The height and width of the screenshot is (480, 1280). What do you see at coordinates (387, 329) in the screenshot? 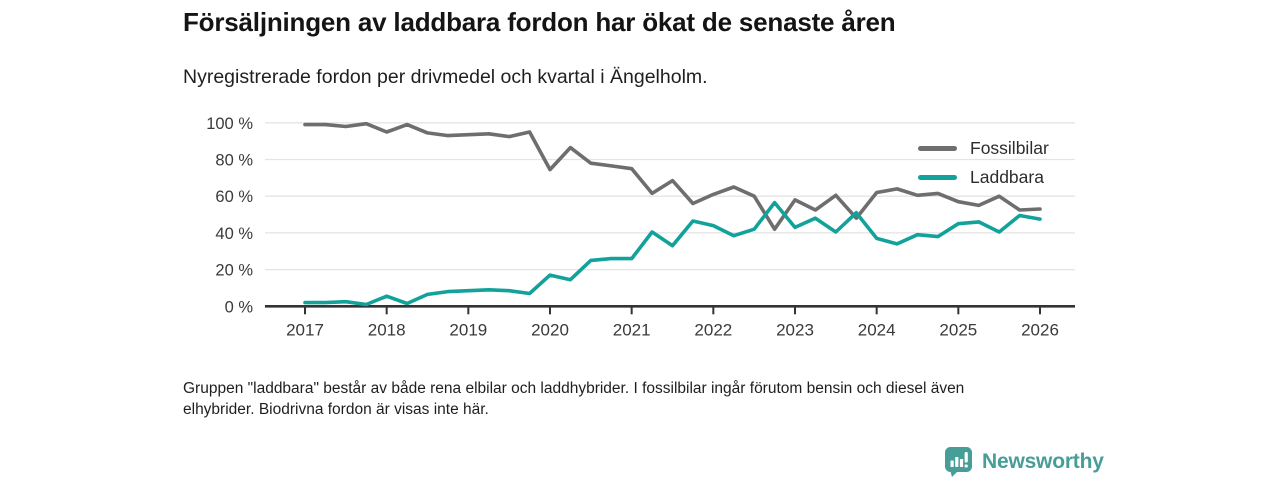
I see `x-axis-label: 2018` at bounding box center [387, 329].